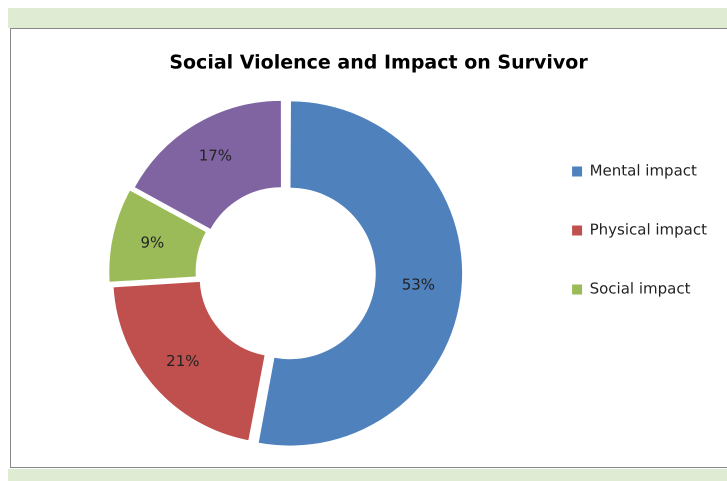 The height and width of the screenshot is (481, 727). I want to click on data-label: 9%, so click(152, 242).